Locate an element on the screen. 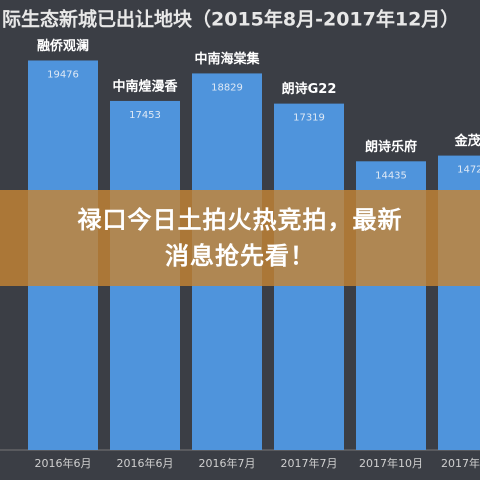 The width and height of the screenshot is (480, 480). bar-name: 金茂G is located at coordinates (467, 141).